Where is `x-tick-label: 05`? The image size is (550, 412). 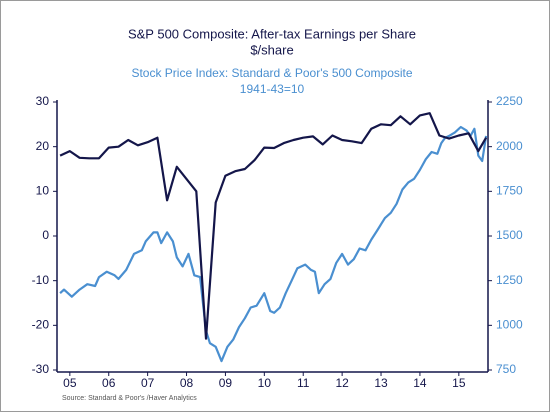 x-tick-label: 05 is located at coordinates (70, 383).